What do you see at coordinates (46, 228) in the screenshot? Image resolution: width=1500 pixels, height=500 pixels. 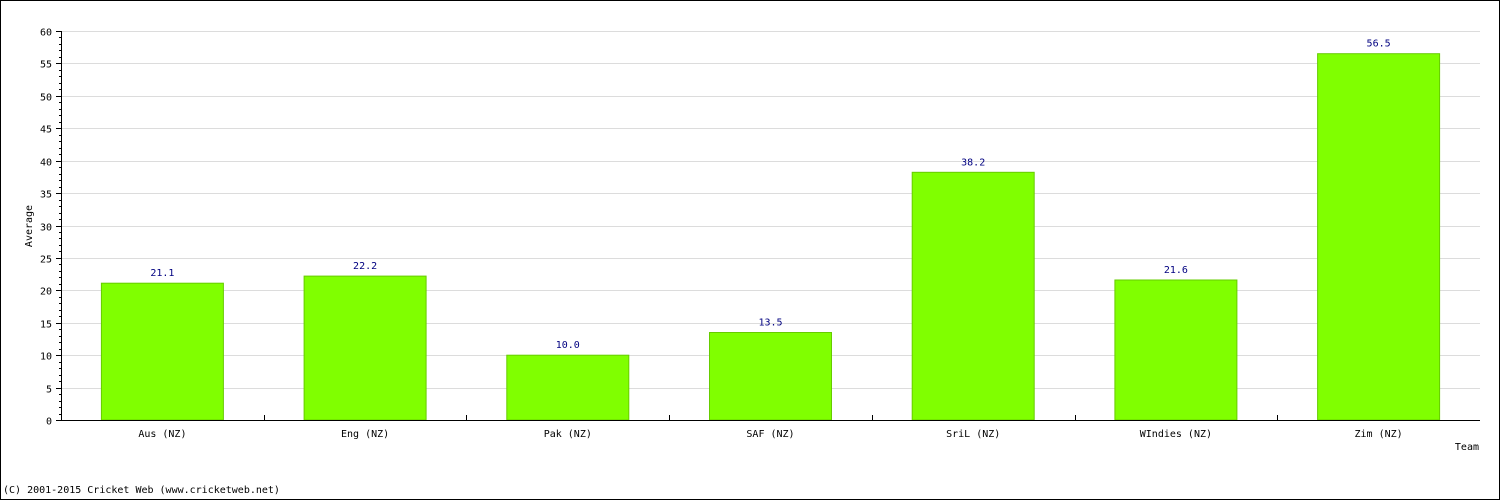 I see `y-tick-label: 30` at bounding box center [46, 228].